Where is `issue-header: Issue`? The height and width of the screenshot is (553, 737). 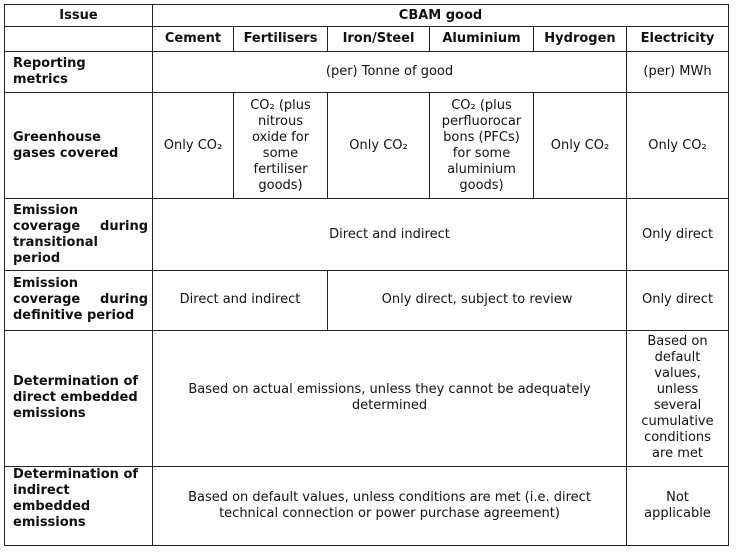 issue-header: Issue is located at coordinates (78, 15).